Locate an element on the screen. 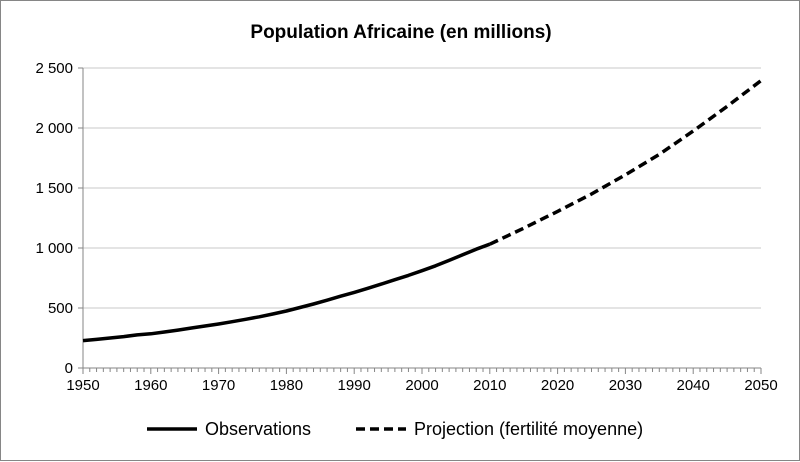 The image size is (800, 462). x-tick-label: 2010 is located at coordinates (489, 385).